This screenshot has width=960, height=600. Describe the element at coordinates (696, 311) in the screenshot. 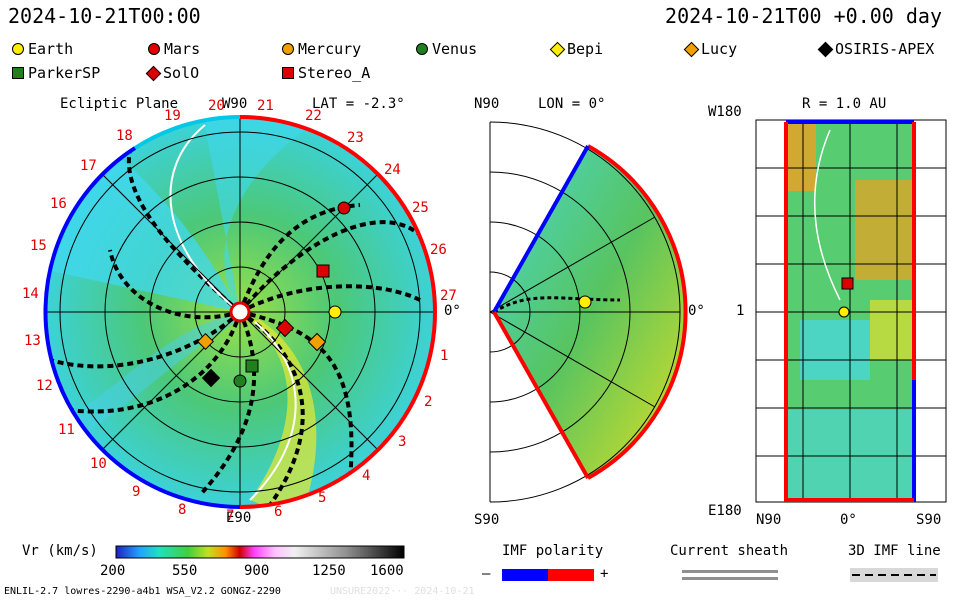

I see `meridional-right-label: 0°` at that location.